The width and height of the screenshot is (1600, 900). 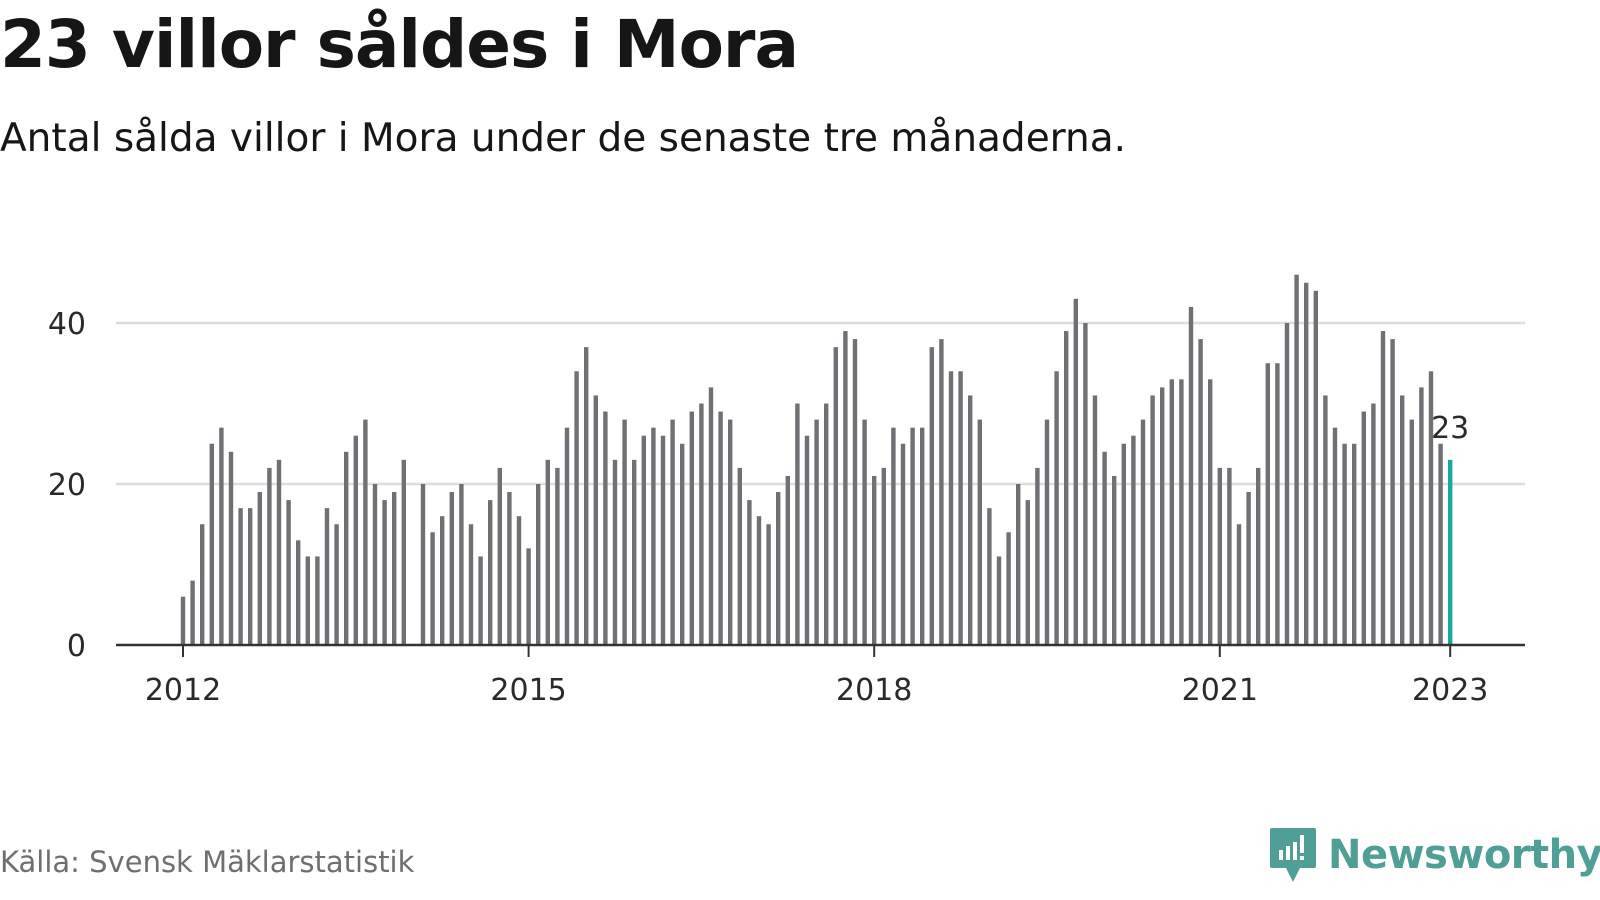 What do you see at coordinates (1450, 552) in the screenshot?
I see `highlight-bar` at bounding box center [1450, 552].